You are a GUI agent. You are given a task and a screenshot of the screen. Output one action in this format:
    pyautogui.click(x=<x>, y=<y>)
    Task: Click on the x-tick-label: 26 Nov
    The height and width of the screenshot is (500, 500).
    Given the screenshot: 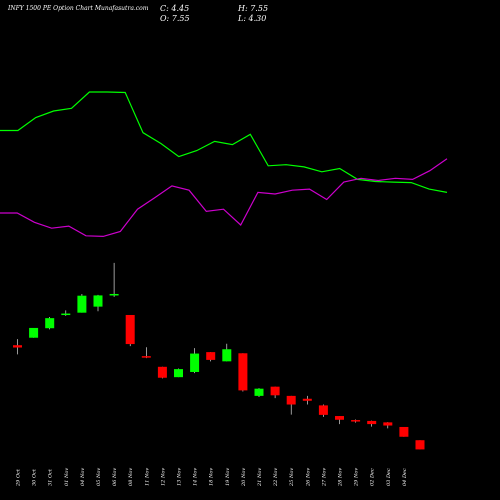 What is the action you would take?
    pyautogui.click(x=308, y=477)
    